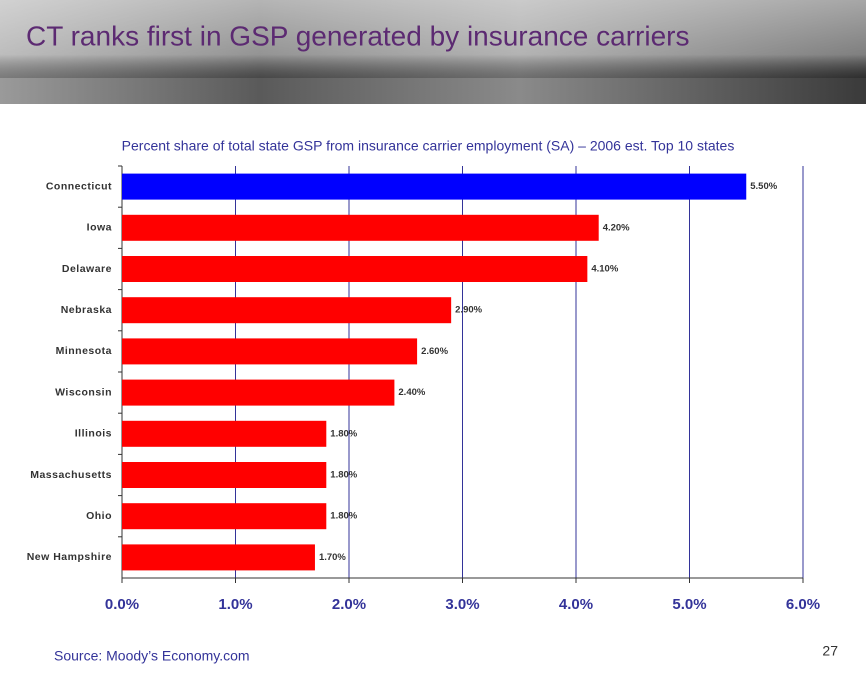  What do you see at coordinates (434, 351) in the screenshot?
I see `value-label: 2.60%` at bounding box center [434, 351].